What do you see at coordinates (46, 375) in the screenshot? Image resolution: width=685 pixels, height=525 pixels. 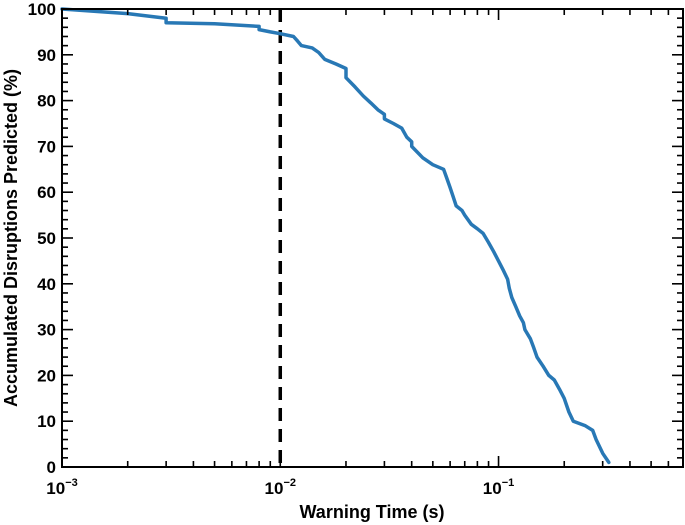 I see `y-tick-label: 20` at bounding box center [46, 375].